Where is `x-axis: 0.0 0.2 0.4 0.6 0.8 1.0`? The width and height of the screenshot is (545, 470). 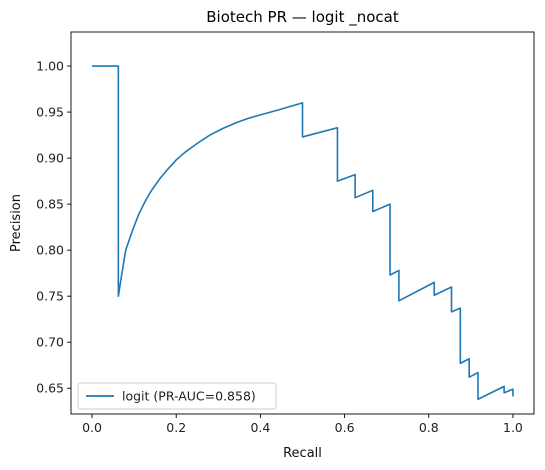
x-axis: 0.0 0.2 0.4 0.6 0.8 1.0 is located at coordinates (302, 424).